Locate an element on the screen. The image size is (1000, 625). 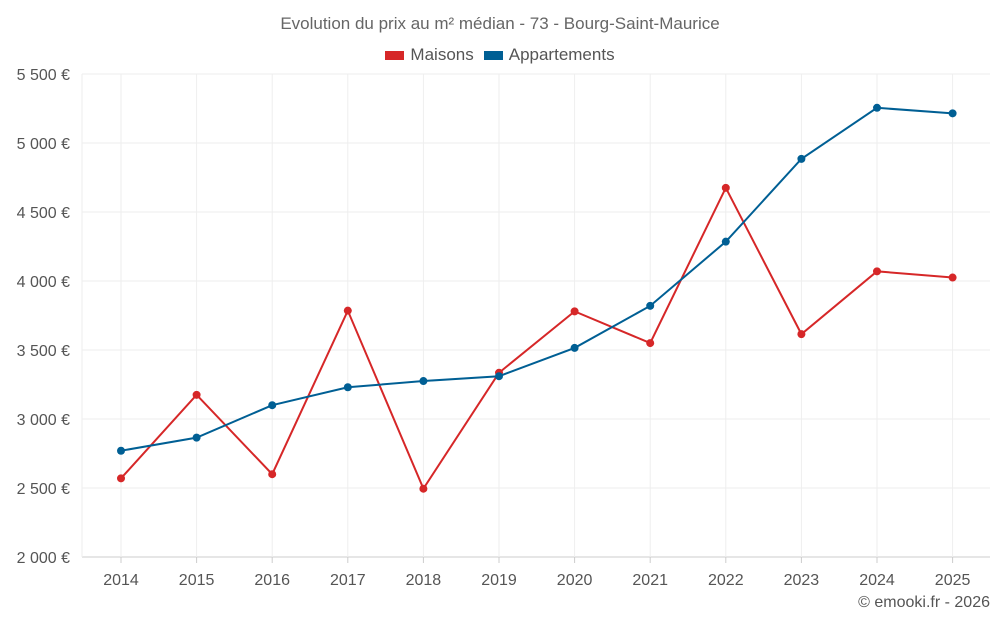
x-tick-label: 2018 is located at coordinates (424, 580).